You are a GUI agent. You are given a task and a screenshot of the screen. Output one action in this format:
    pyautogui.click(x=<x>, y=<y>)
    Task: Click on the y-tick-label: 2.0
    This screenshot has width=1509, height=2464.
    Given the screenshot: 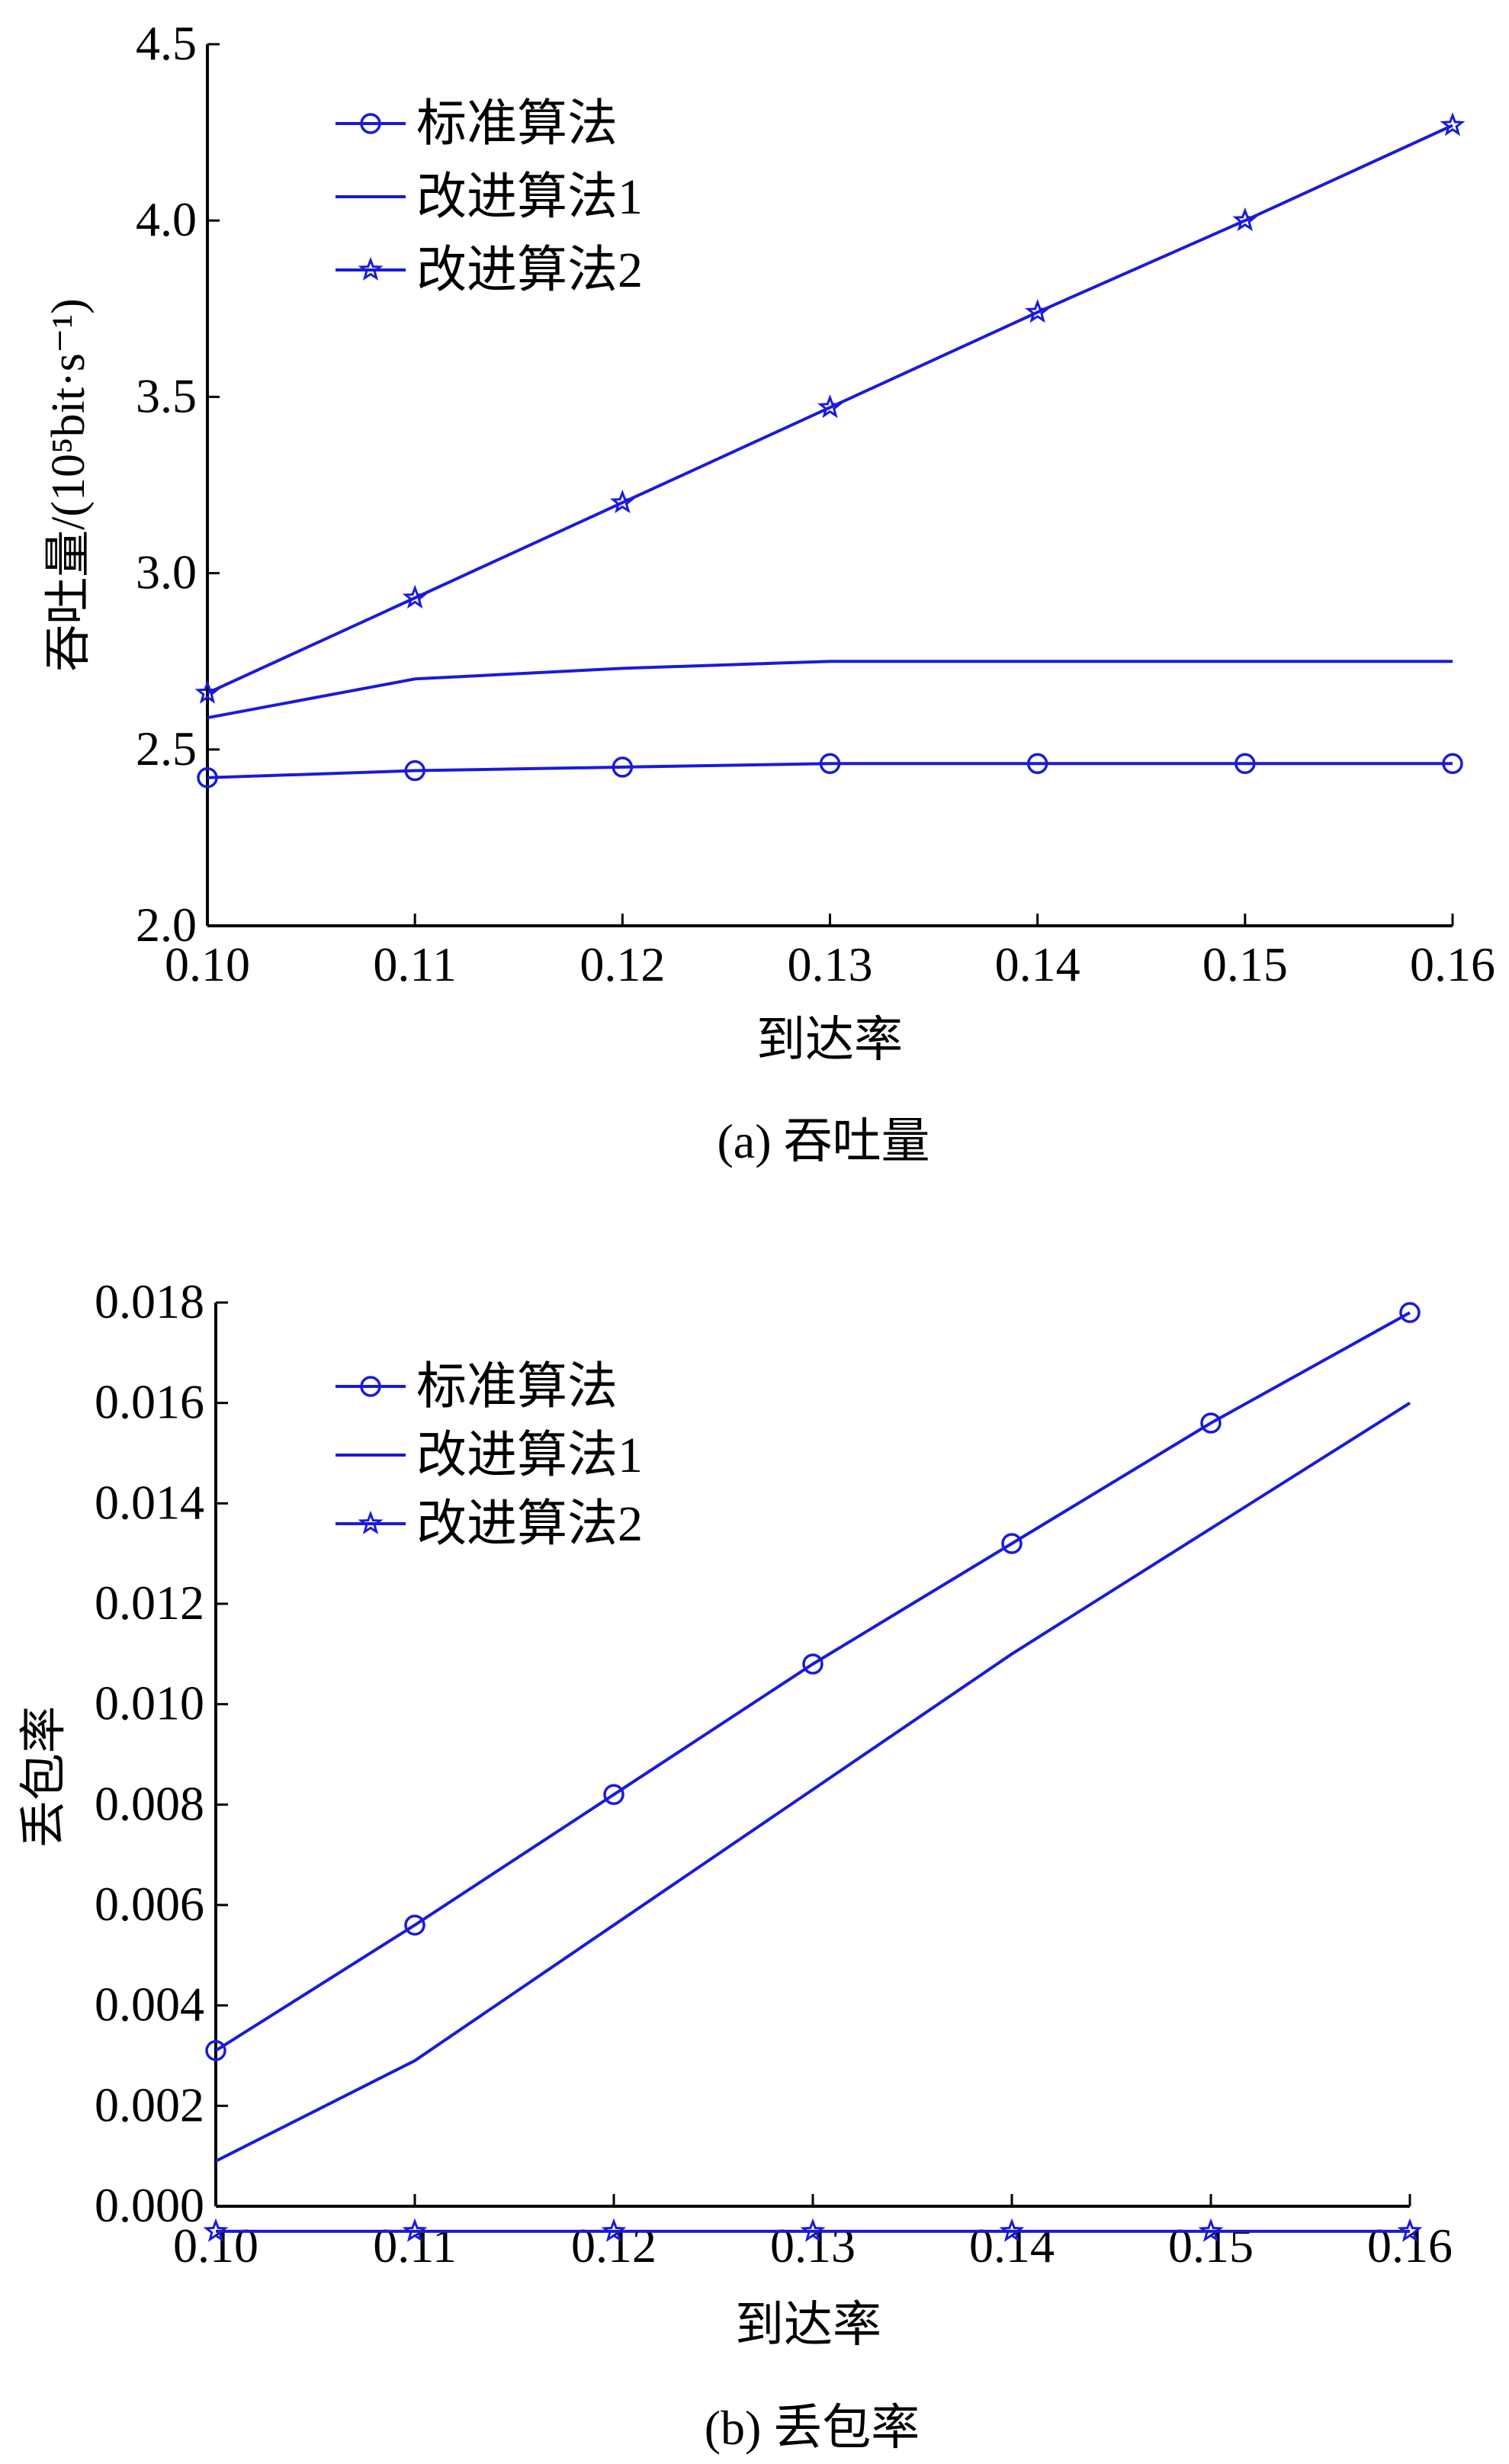 What is the action you would take?
    pyautogui.click(x=166, y=925)
    